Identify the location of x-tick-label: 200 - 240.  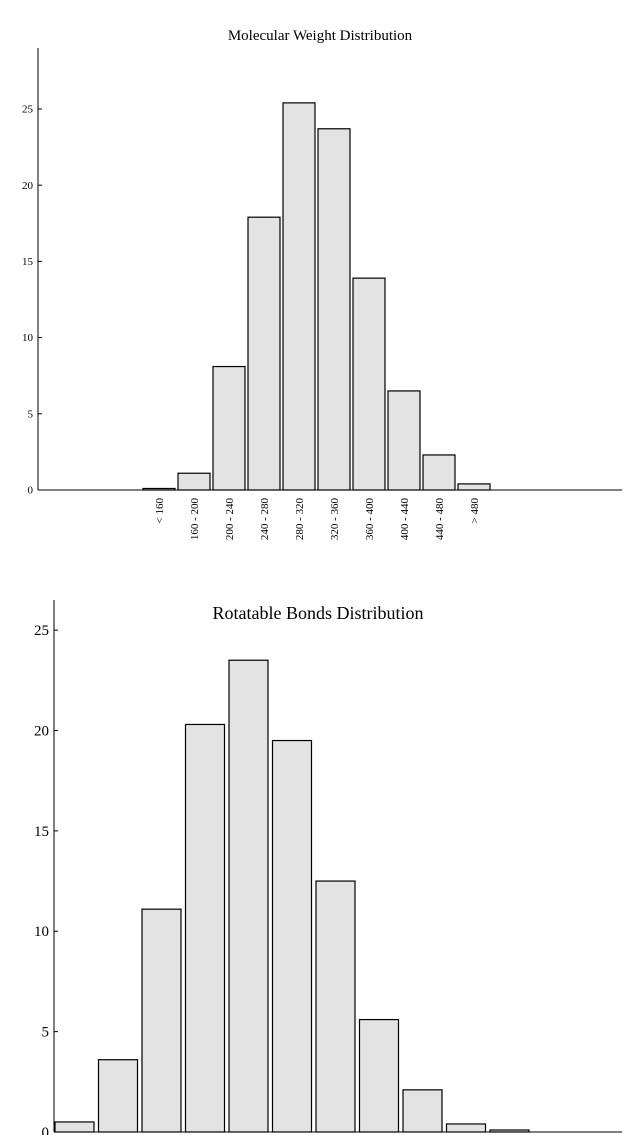
(230, 519).